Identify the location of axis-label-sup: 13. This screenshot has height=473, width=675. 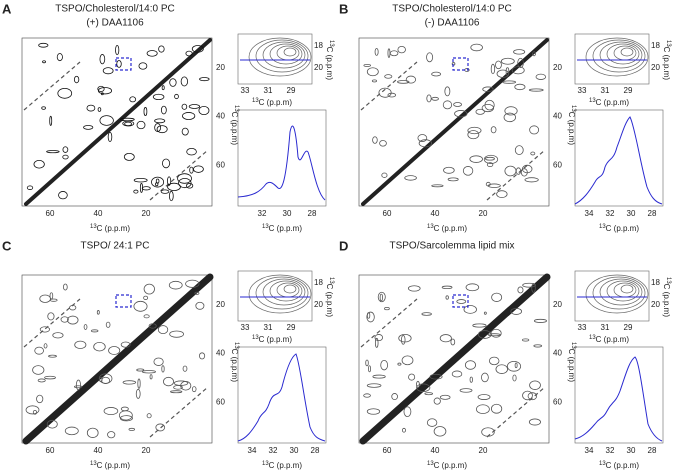
(668, 43).